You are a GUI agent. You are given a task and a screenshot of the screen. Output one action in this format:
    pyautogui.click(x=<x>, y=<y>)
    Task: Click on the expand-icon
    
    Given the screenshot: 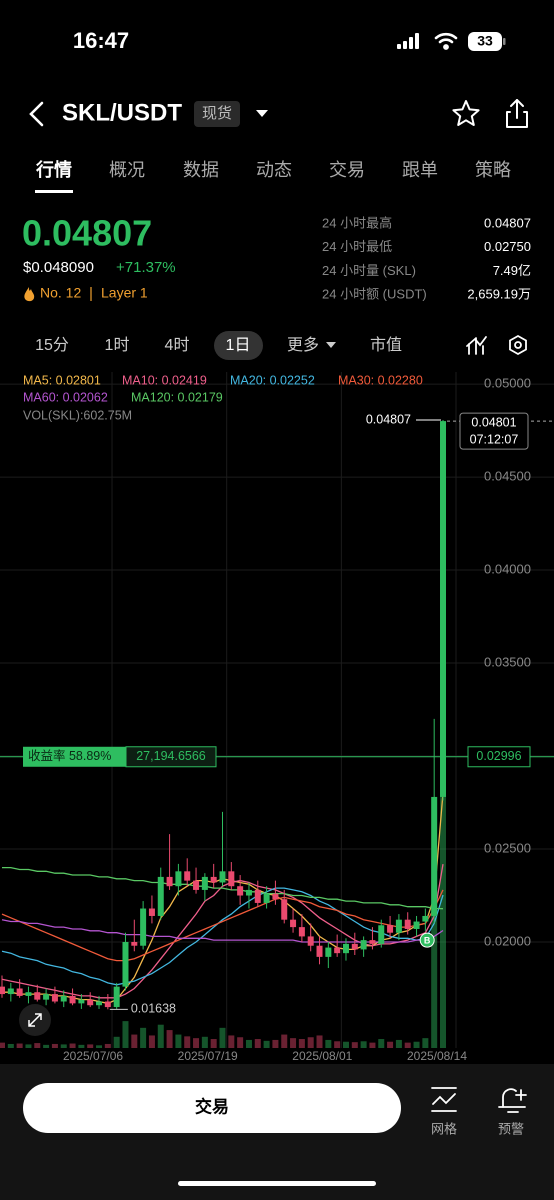 What is the action you would take?
    pyautogui.click(x=35, y=1020)
    